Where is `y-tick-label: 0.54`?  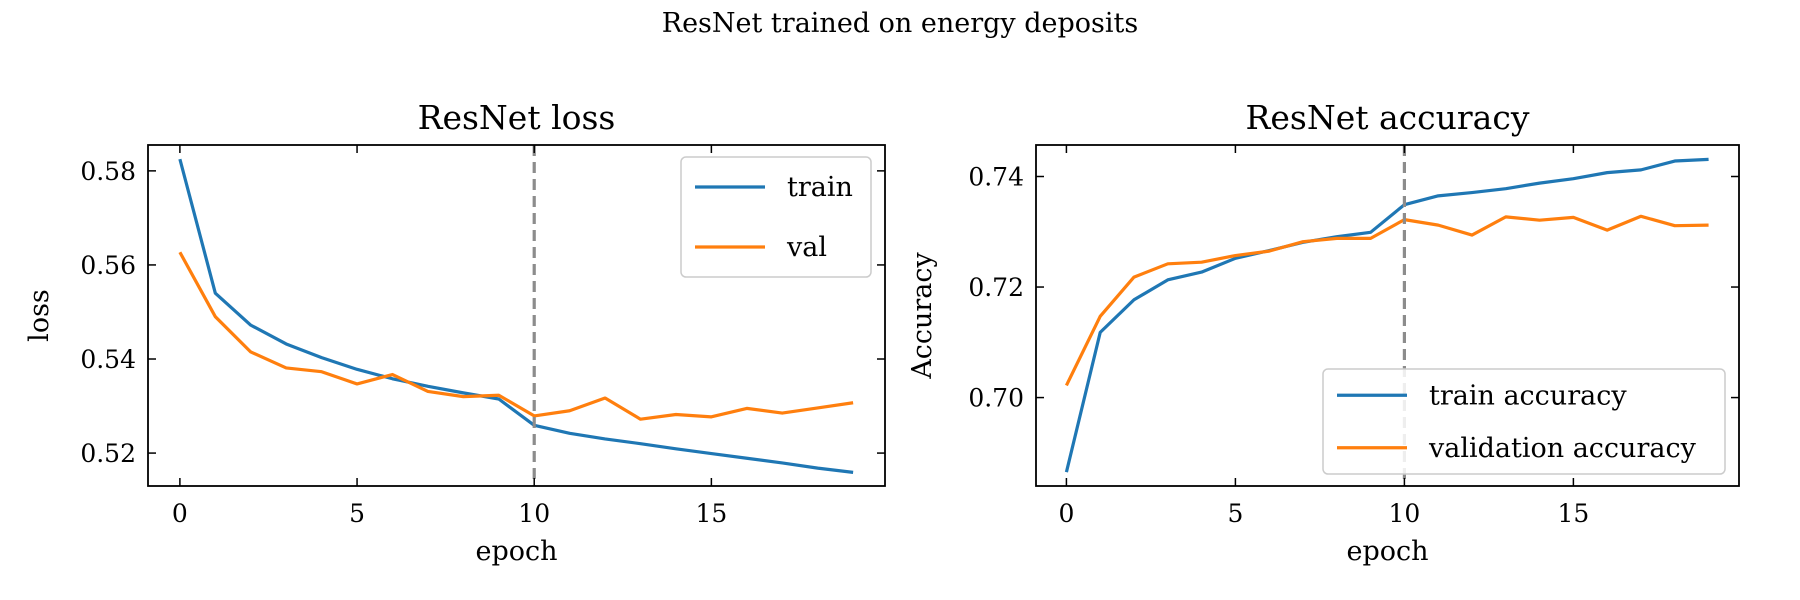
y-tick-label: 0.54 is located at coordinates (108, 359).